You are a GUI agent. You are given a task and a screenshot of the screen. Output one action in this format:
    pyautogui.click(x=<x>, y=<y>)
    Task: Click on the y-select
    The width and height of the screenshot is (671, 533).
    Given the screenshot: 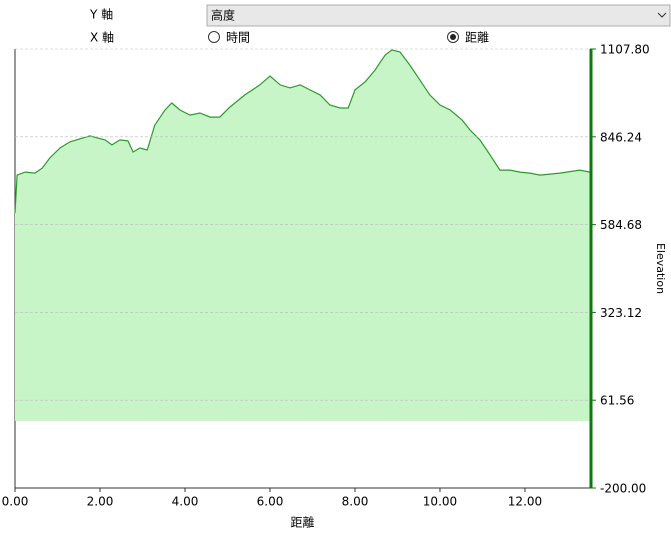 What is the action you would take?
    pyautogui.click(x=438, y=15)
    